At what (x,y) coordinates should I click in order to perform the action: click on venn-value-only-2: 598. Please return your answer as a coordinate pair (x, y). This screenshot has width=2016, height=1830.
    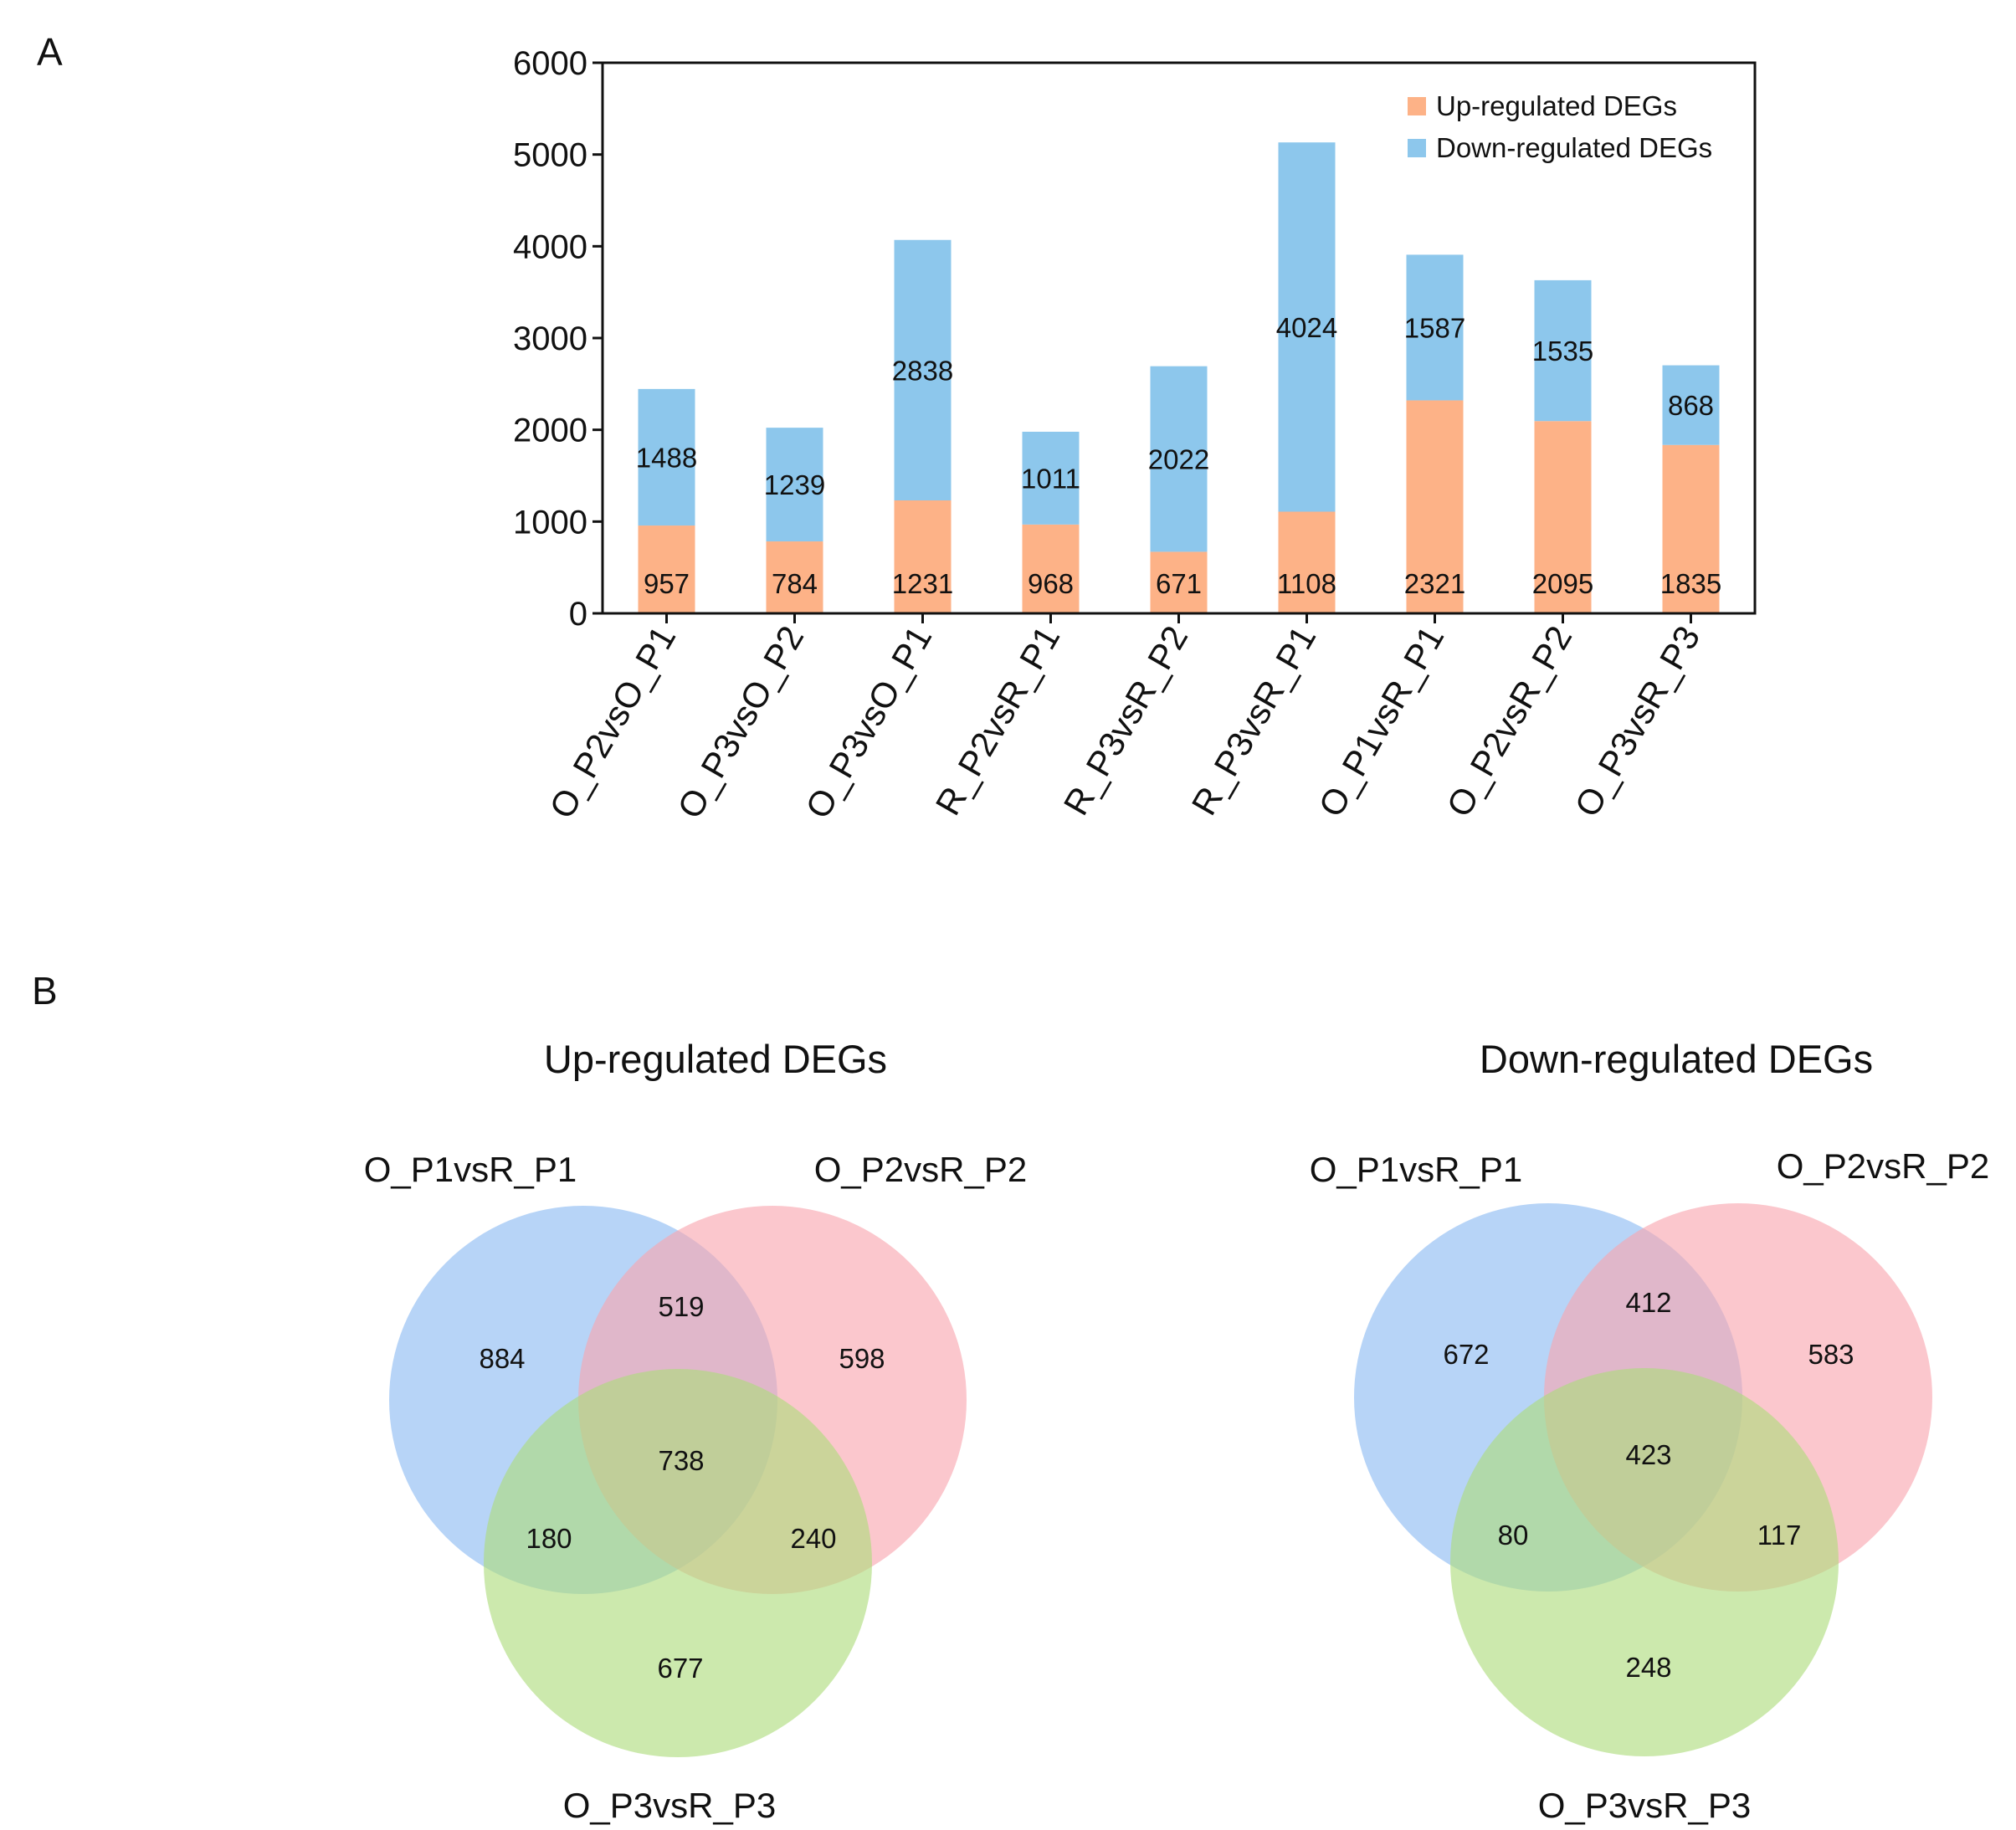
    Looking at the image, I should click on (862, 1358).